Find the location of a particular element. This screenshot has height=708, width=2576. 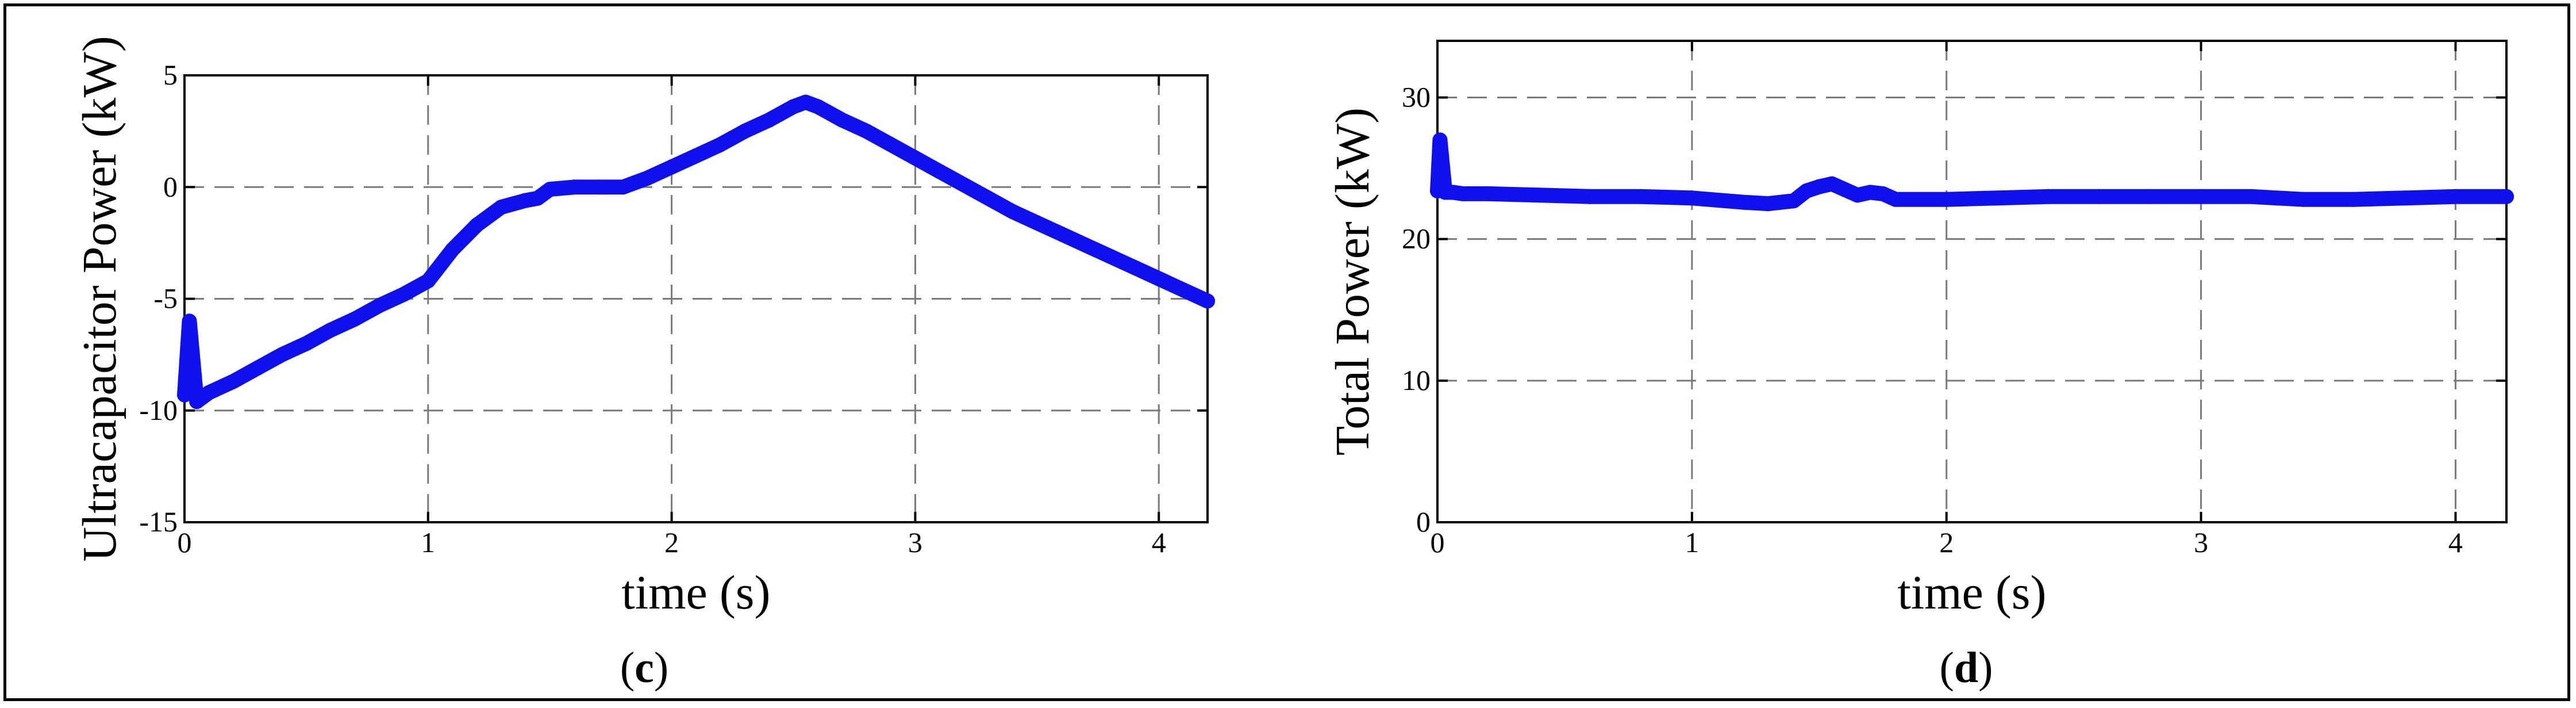

y-tick-label: 30 is located at coordinates (1416, 97).